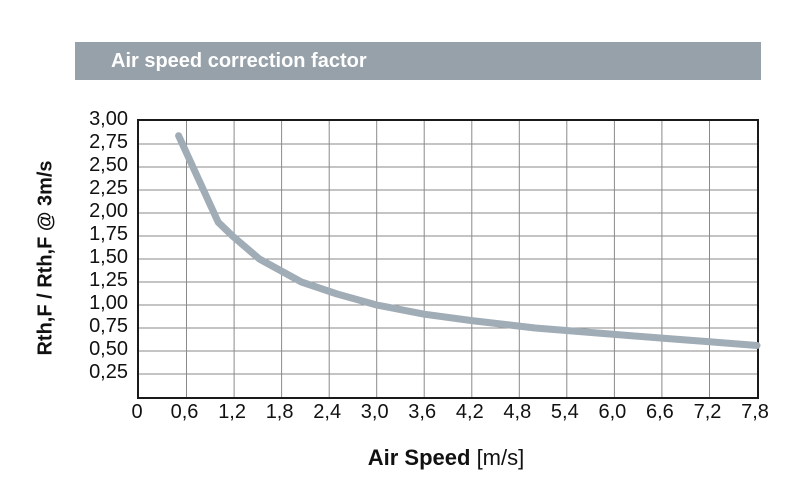  I want to click on x-tick-label: 2,4, so click(327, 412).